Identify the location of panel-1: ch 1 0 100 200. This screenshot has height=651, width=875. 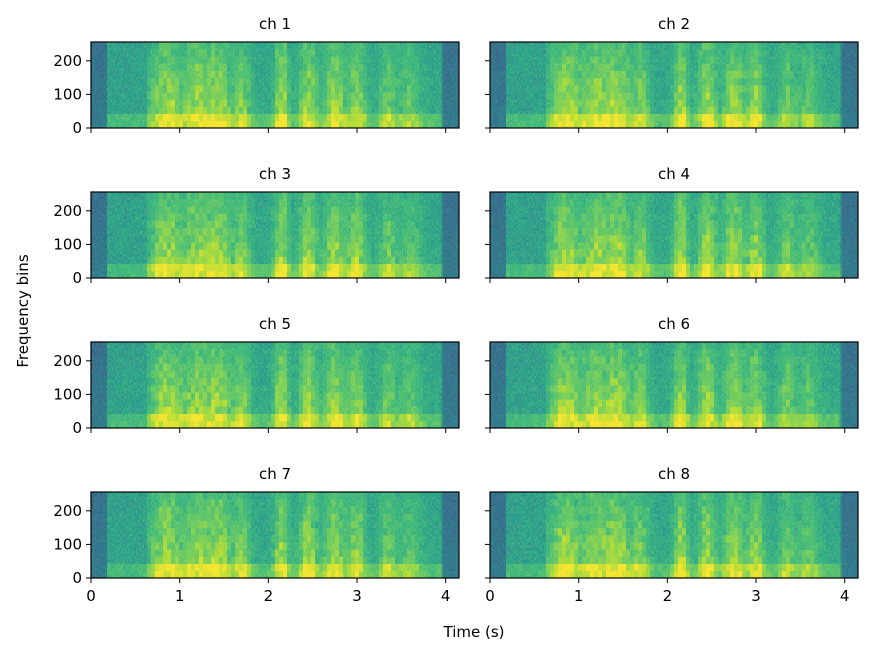
(256, 76).